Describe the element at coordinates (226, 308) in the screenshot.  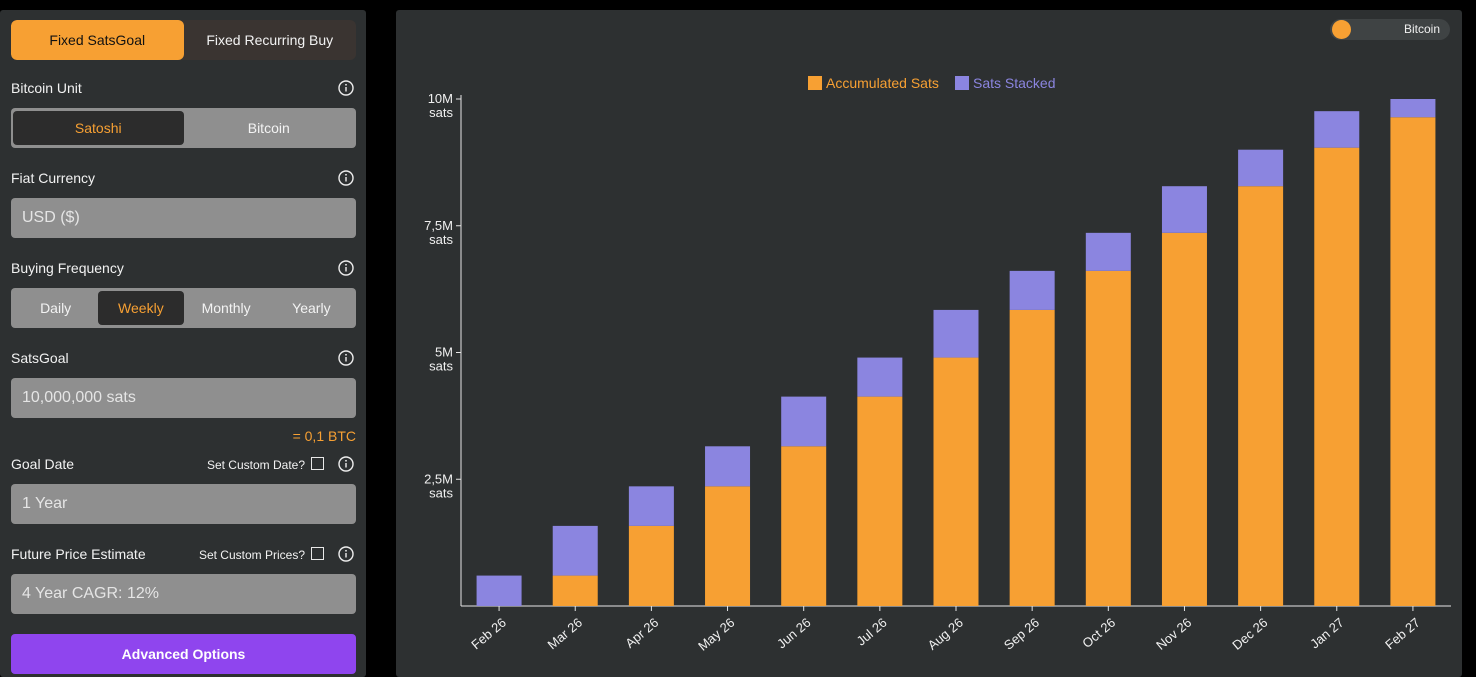
I see `frequency-option-monthly: Monthly` at that location.